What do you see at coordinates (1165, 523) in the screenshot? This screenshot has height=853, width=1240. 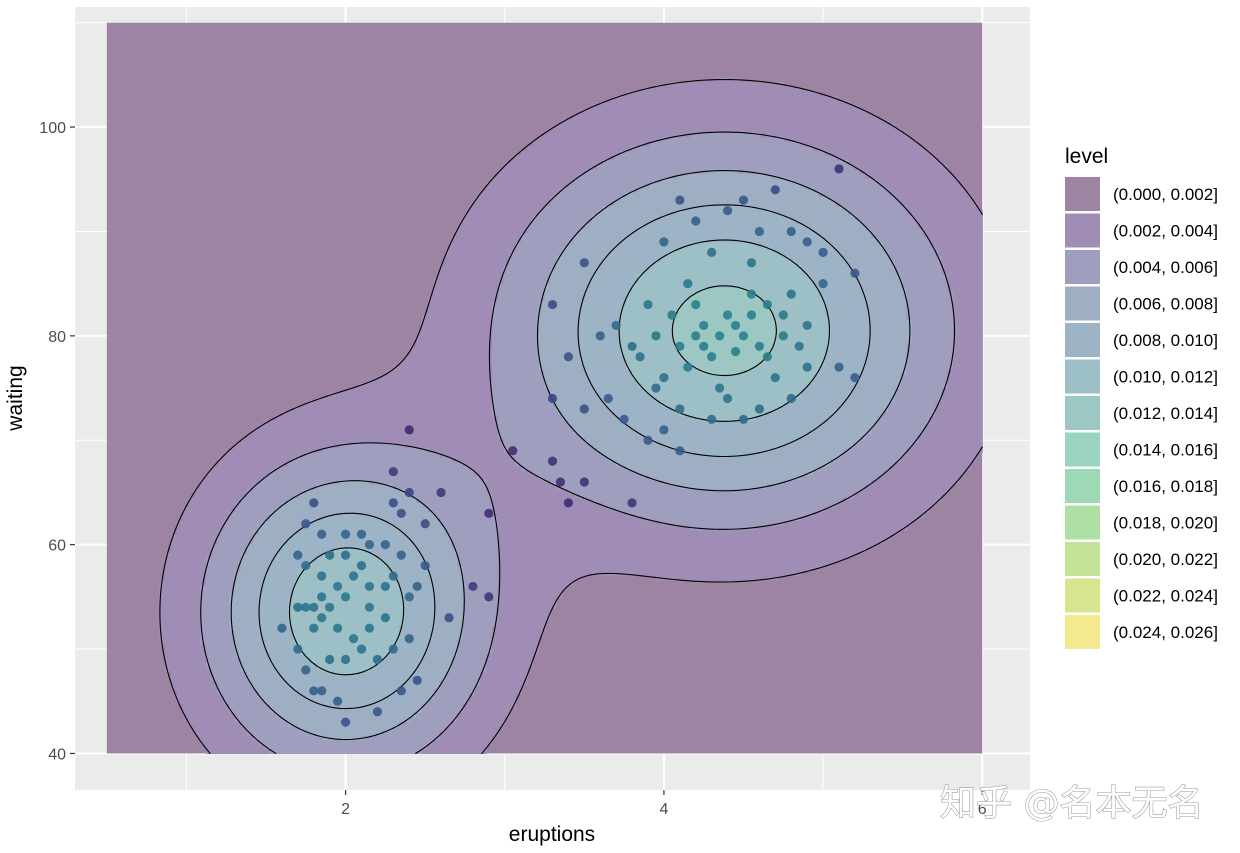 I see `legend-label: (0.018, 0.020]` at bounding box center [1165, 523].